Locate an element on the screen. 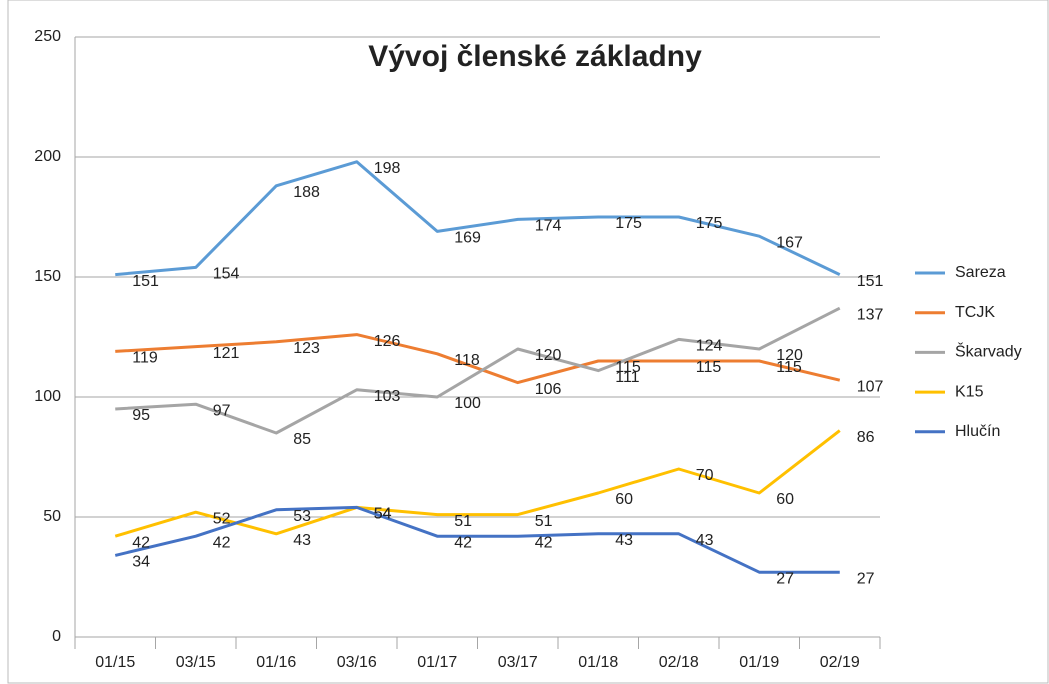 The width and height of the screenshot is (1049, 684). data-label: 154 is located at coordinates (226, 274).